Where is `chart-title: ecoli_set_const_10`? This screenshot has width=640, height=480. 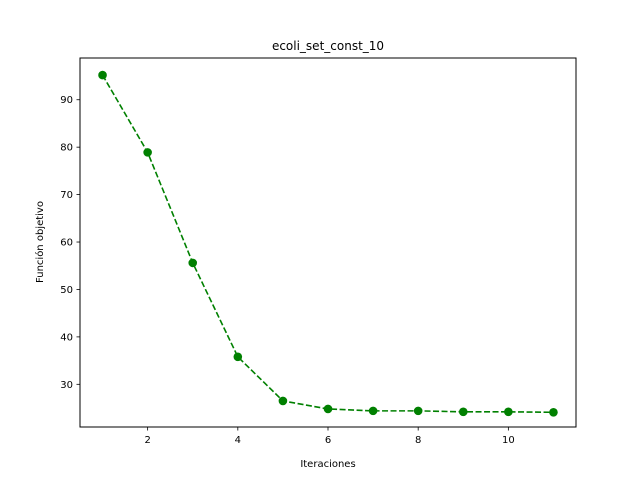
chart-title: ecoli_set_const_10 is located at coordinates (328, 46).